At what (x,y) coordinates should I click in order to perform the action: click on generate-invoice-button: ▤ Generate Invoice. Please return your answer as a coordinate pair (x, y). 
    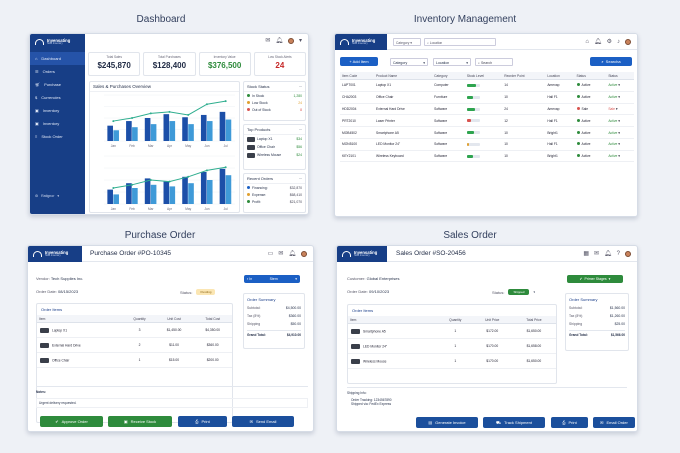
    Looking at the image, I should click on (447, 422).